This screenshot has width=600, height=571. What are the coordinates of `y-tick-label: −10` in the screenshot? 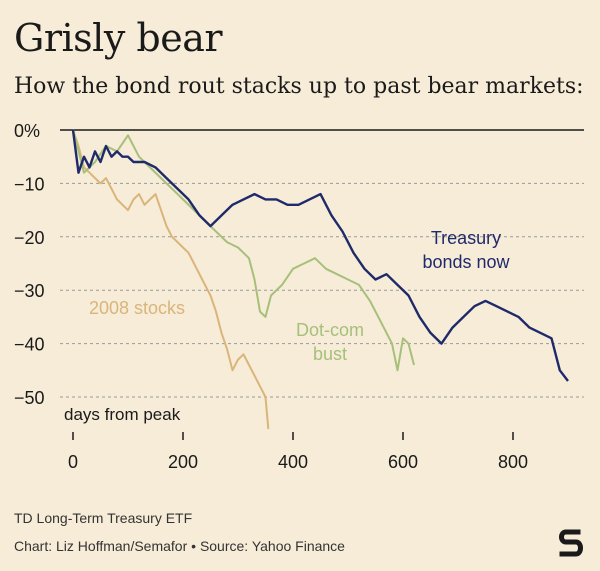 It's located at (29, 184).